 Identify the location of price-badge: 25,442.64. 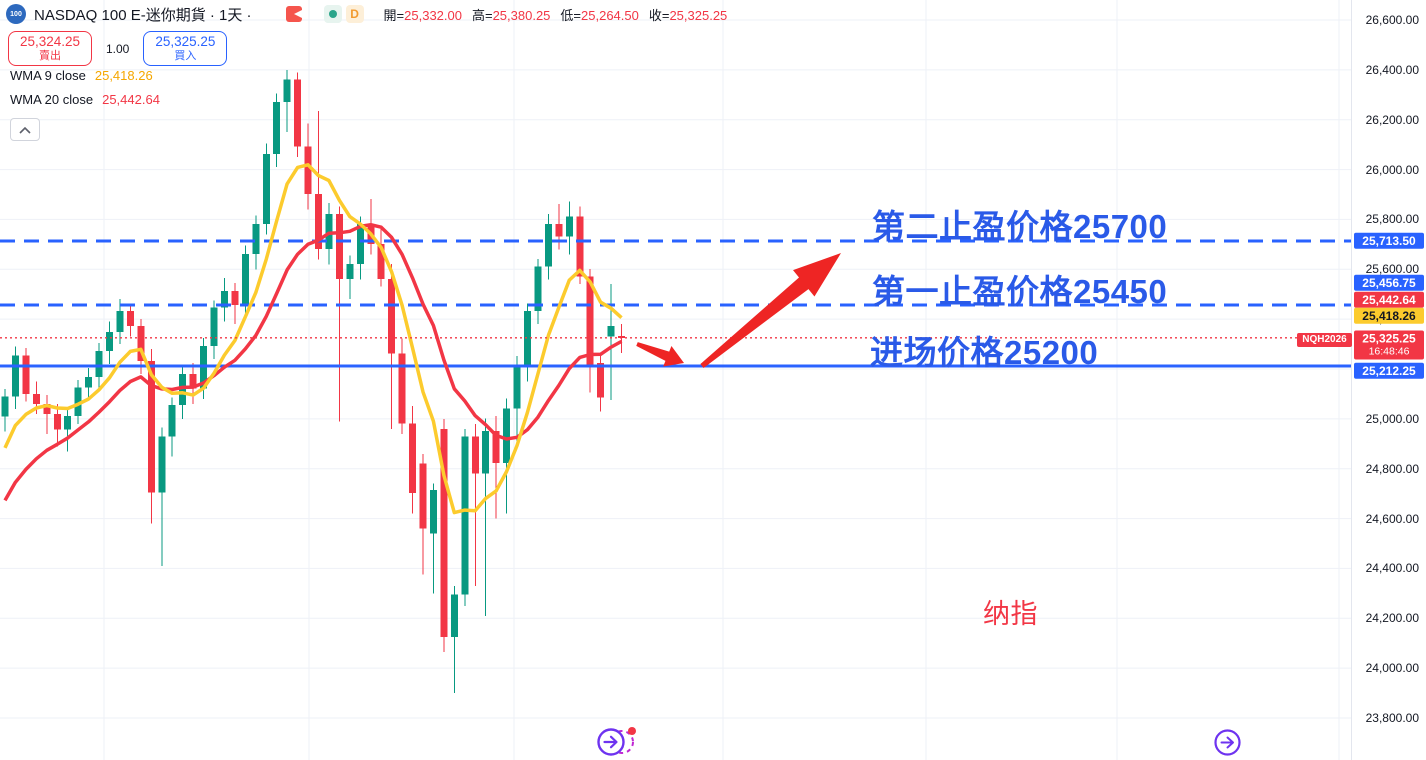
(1389, 300).